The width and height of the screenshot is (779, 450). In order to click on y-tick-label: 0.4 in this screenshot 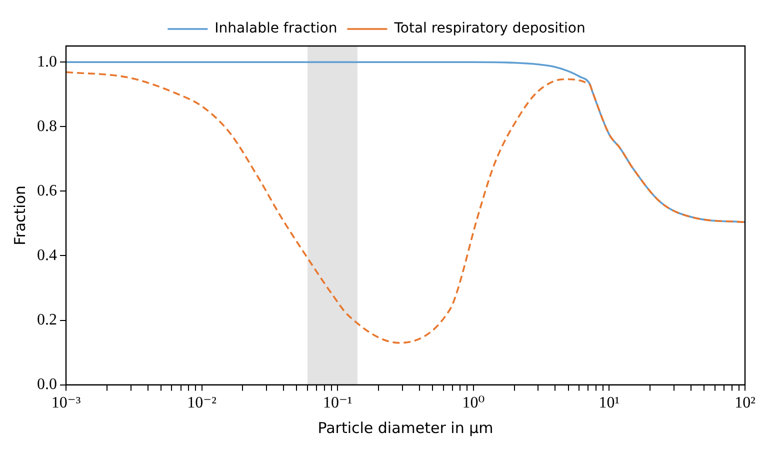, I will do `click(47, 255)`.